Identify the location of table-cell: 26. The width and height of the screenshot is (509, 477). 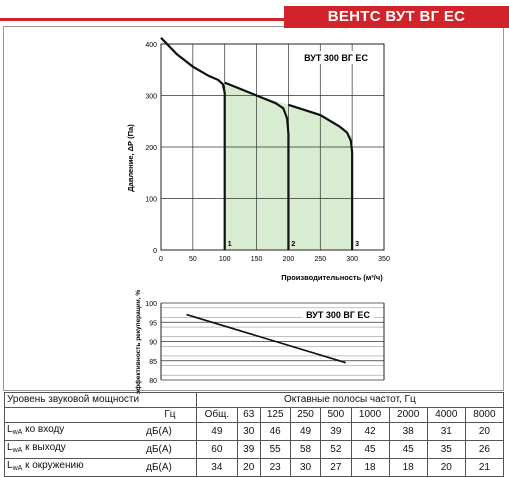
(484, 449).